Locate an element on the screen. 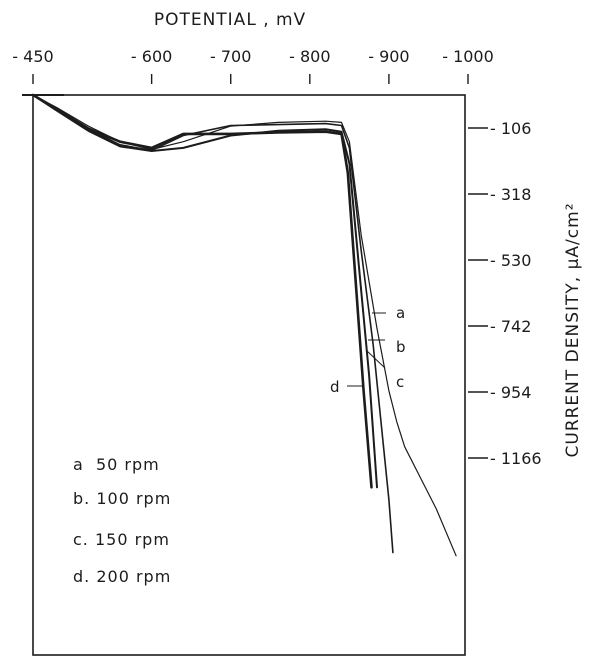  legend-entry-b: b. 100 rpm is located at coordinates (122, 498).